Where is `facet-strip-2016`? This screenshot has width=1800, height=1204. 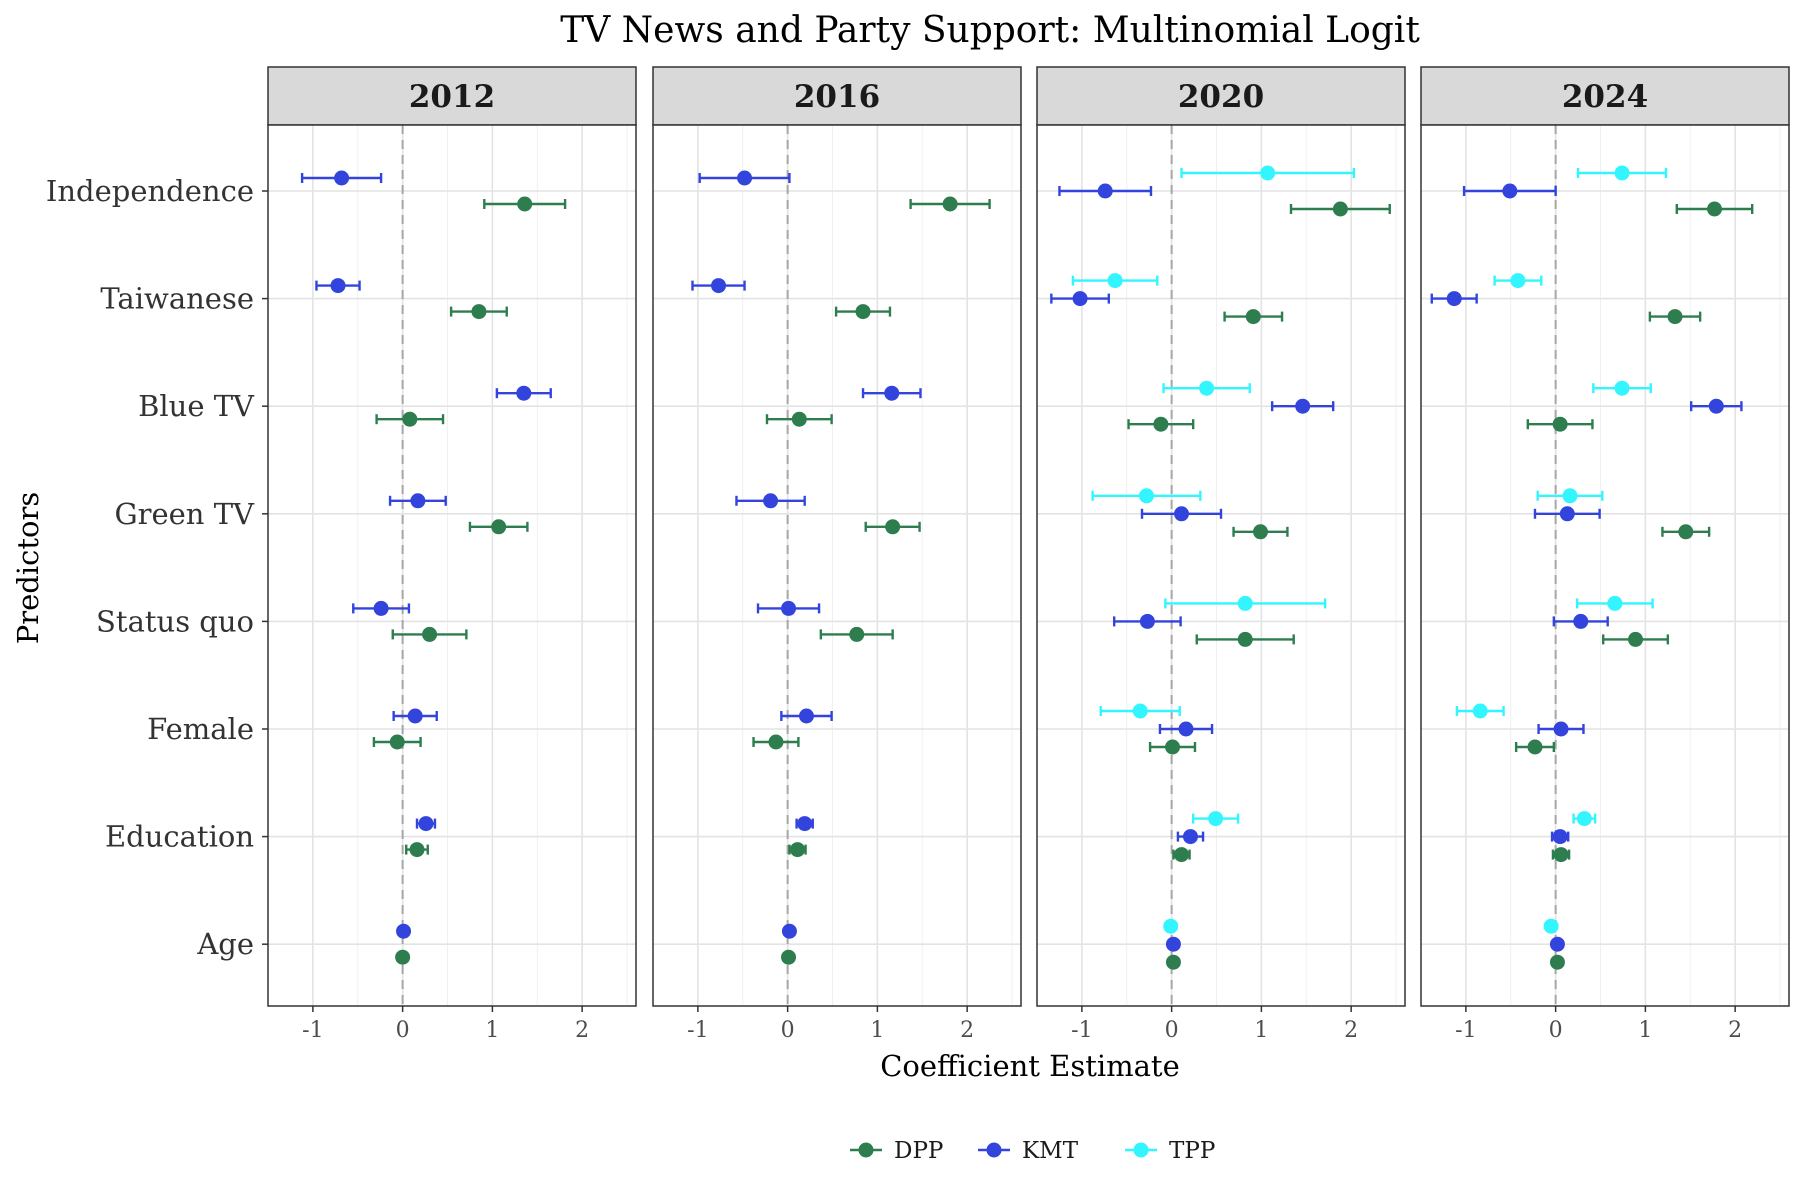 facet-strip-2016 is located at coordinates (837, 96).